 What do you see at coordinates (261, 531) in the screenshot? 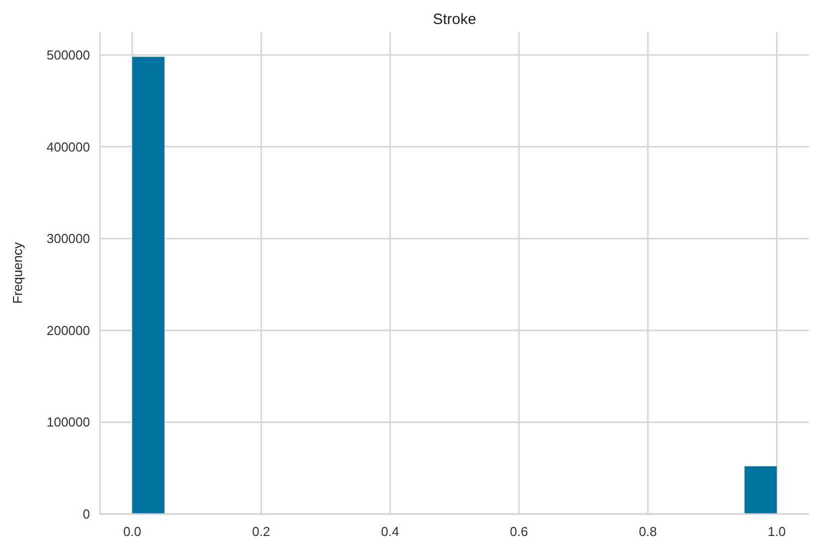
I see `x-tick-label: 0.2` at bounding box center [261, 531].